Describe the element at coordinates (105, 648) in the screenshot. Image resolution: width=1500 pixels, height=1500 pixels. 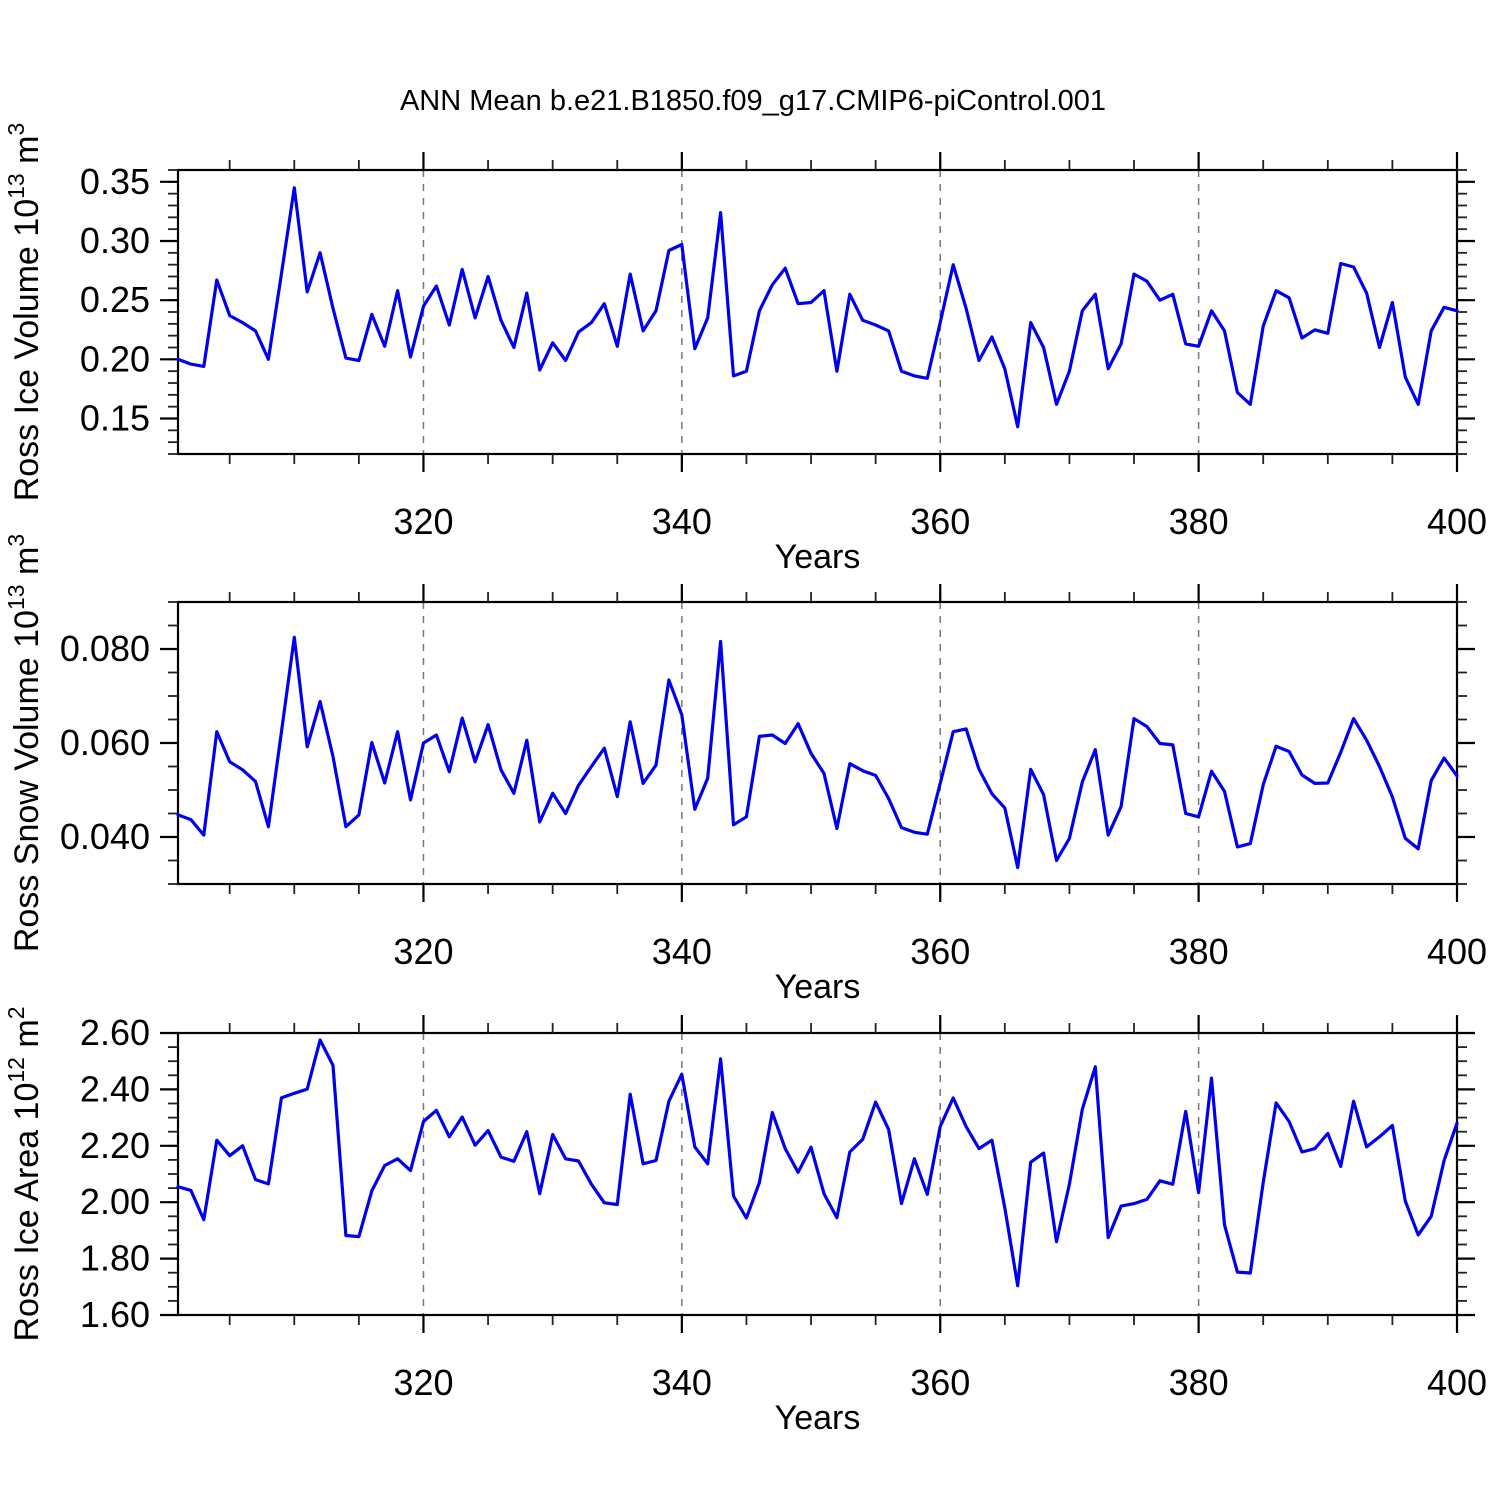
I see `y-tick-label: 0.080` at that location.